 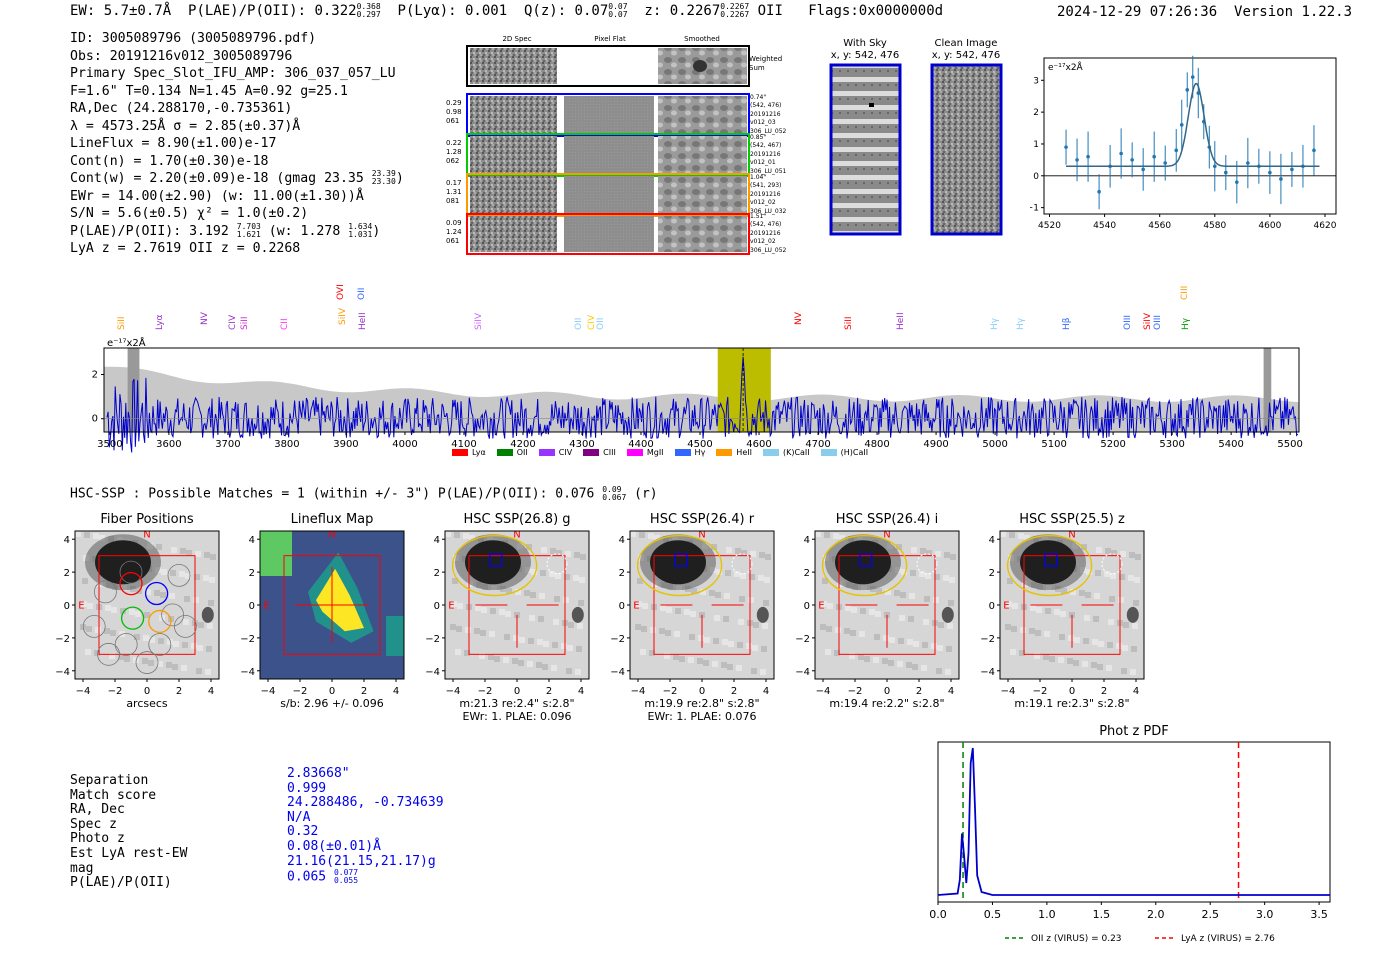 I want to click on full-xtick-label: 4400, so click(x=640, y=444).